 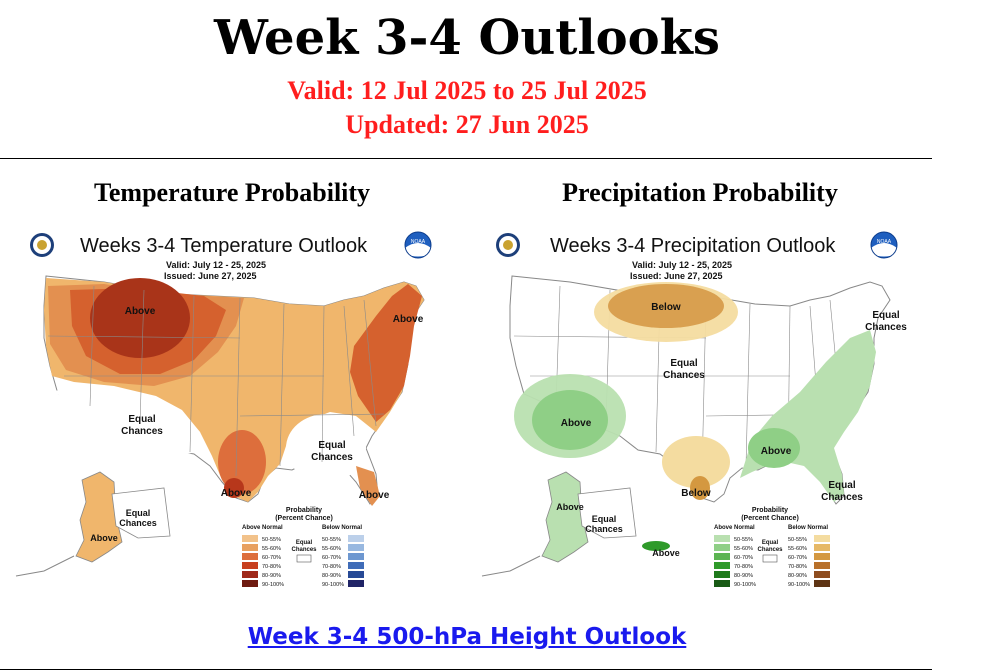 I want to click on label-below-north: Below, so click(x=666, y=307).